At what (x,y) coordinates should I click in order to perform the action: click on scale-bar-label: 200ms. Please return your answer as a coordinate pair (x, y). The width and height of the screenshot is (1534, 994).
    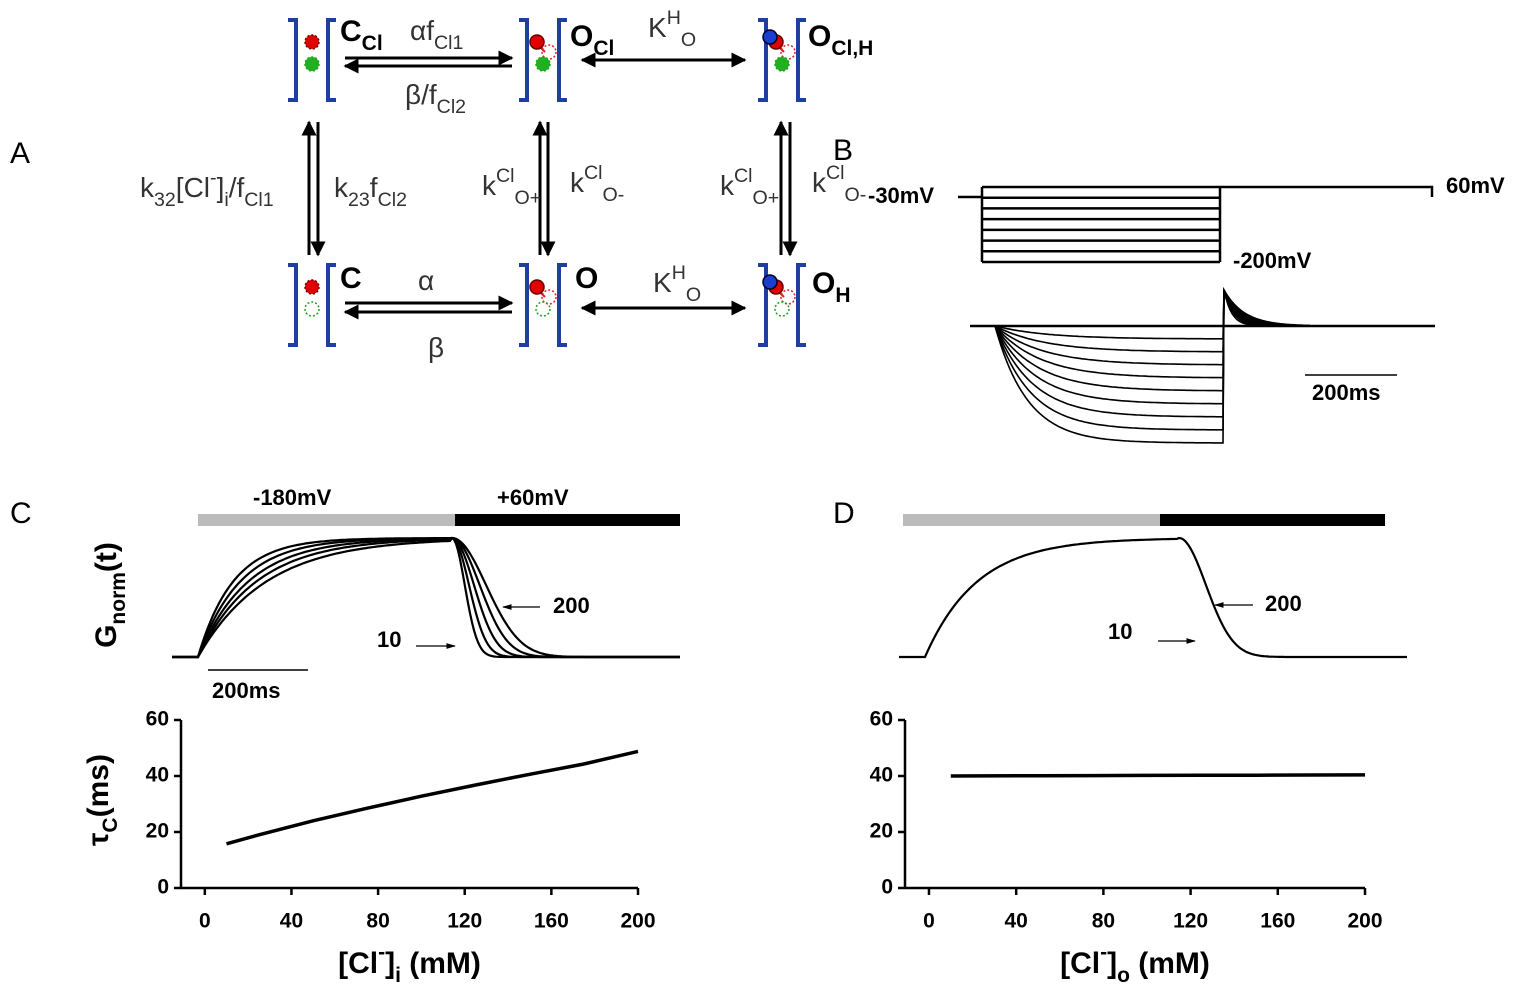
    Looking at the image, I should click on (1346, 392).